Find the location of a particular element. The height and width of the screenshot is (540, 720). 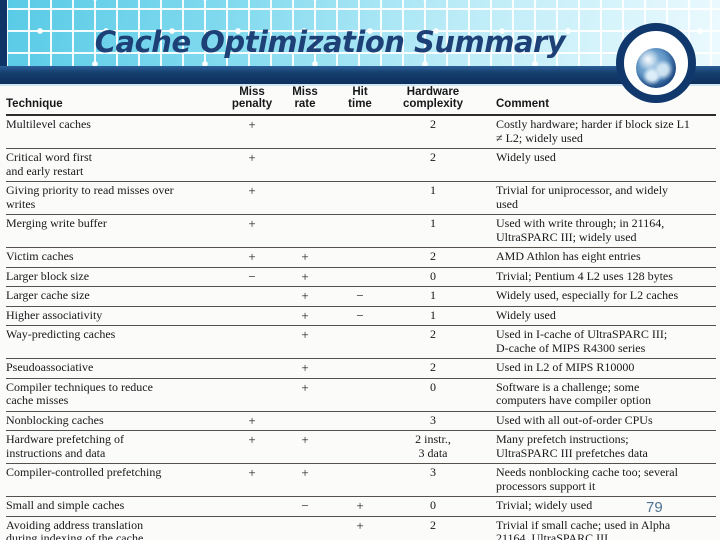

technique-cell: Critical word first and early restart is located at coordinates (116, 165).